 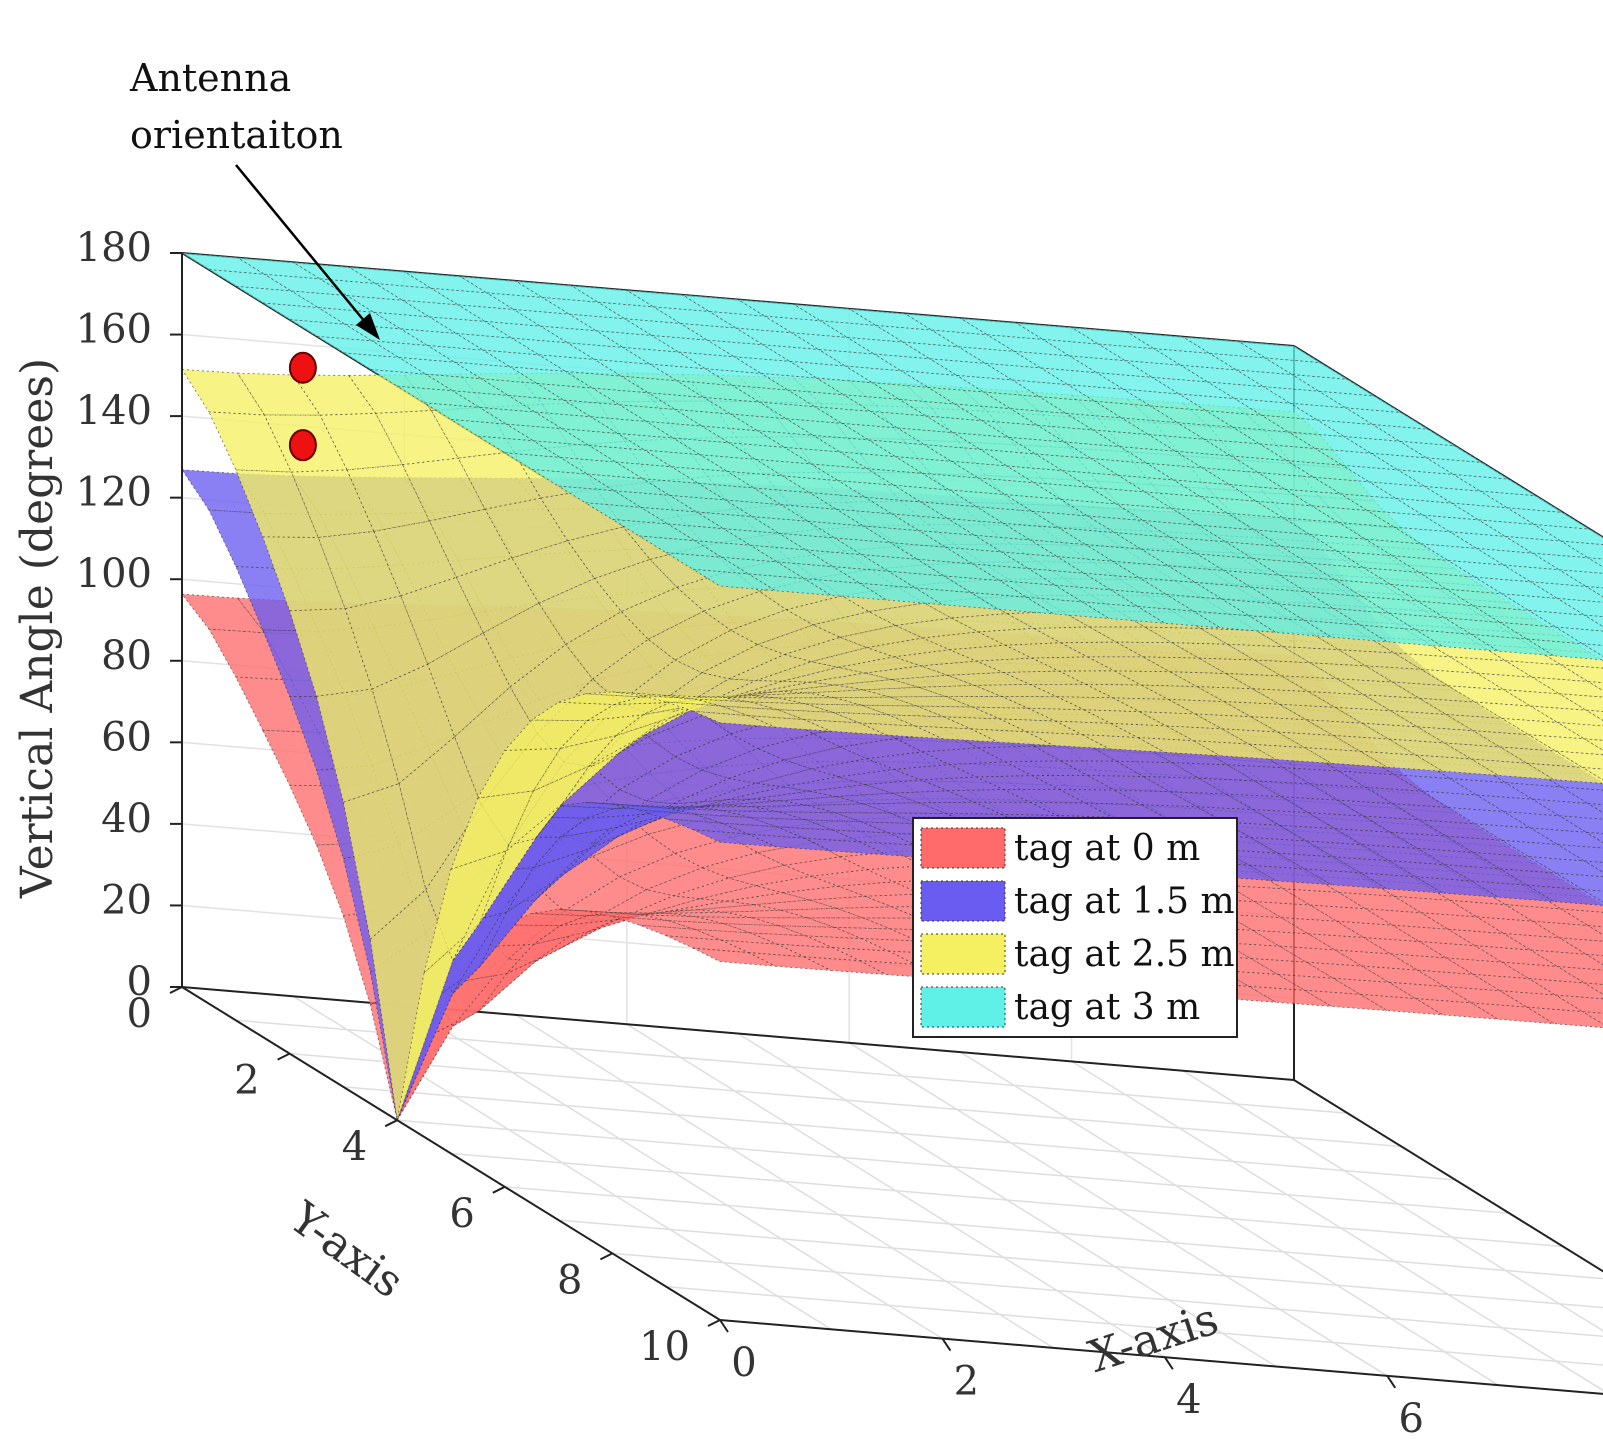 What do you see at coordinates (606, 1256) in the screenshot?
I see `y-tick-mark` at bounding box center [606, 1256].